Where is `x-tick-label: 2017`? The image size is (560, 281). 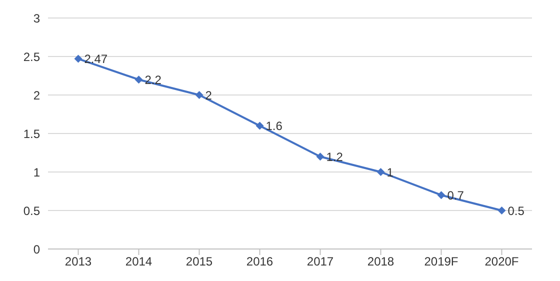 x-tick-label: 2017 is located at coordinates (320, 261).